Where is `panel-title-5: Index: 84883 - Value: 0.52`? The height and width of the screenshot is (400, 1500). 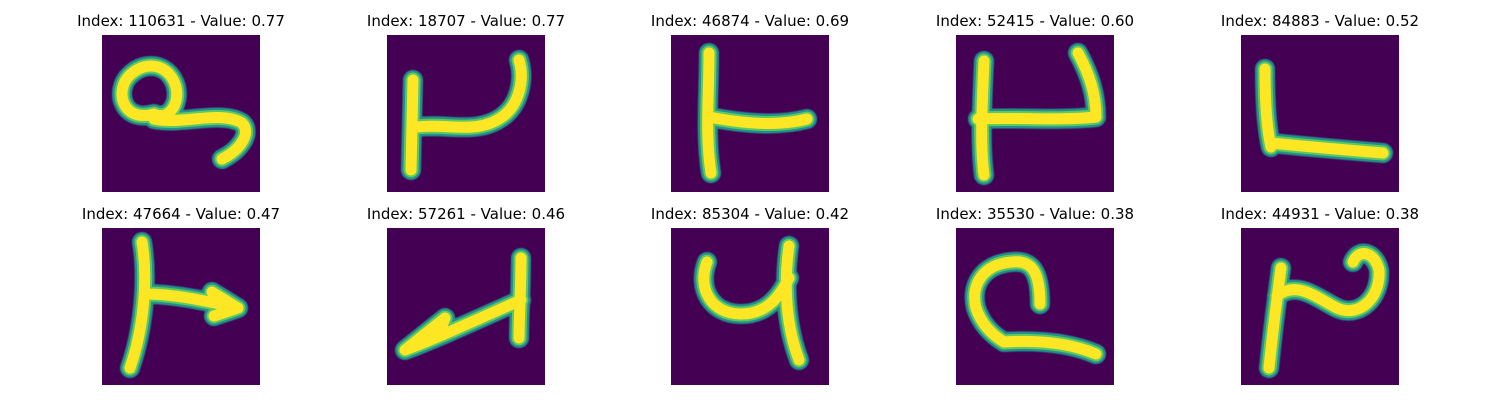
panel-title-5: Index: 84883 - Value: 0.52 is located at coordinates (1320, 21).